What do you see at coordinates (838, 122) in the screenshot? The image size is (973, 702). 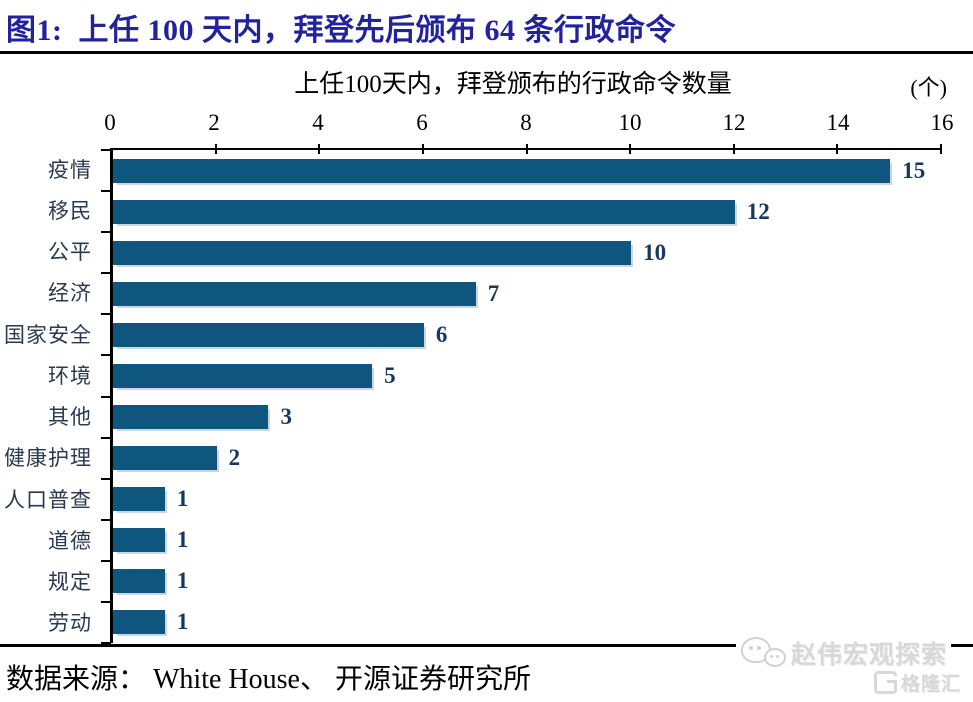 I see `x-tick-label: 14` at bounding box center [838, 122].